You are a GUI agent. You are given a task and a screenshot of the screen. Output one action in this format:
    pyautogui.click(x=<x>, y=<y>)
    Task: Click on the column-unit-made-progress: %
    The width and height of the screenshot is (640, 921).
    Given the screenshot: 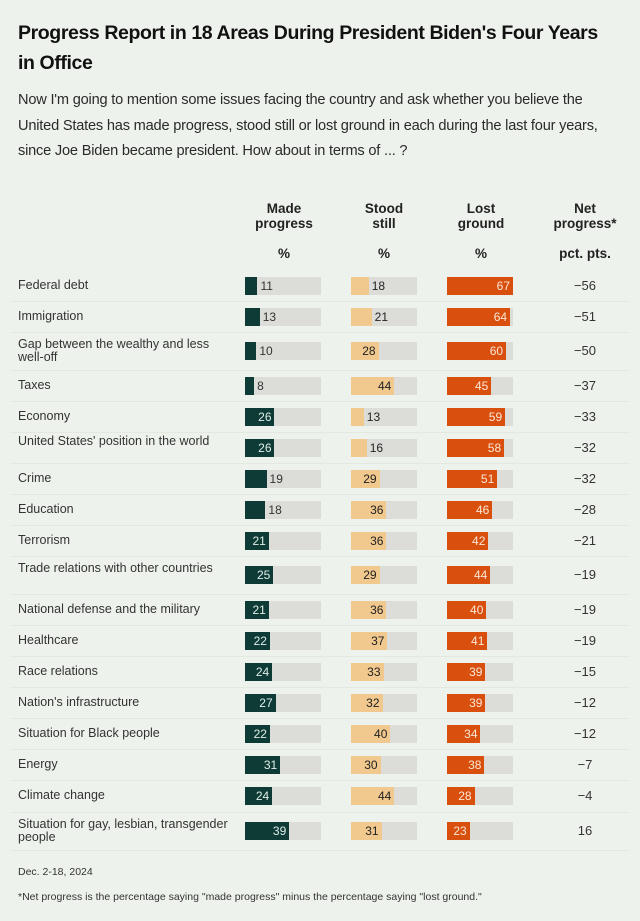 What is the action you would take?
    pyautogui.click(x=283, y=253)
    